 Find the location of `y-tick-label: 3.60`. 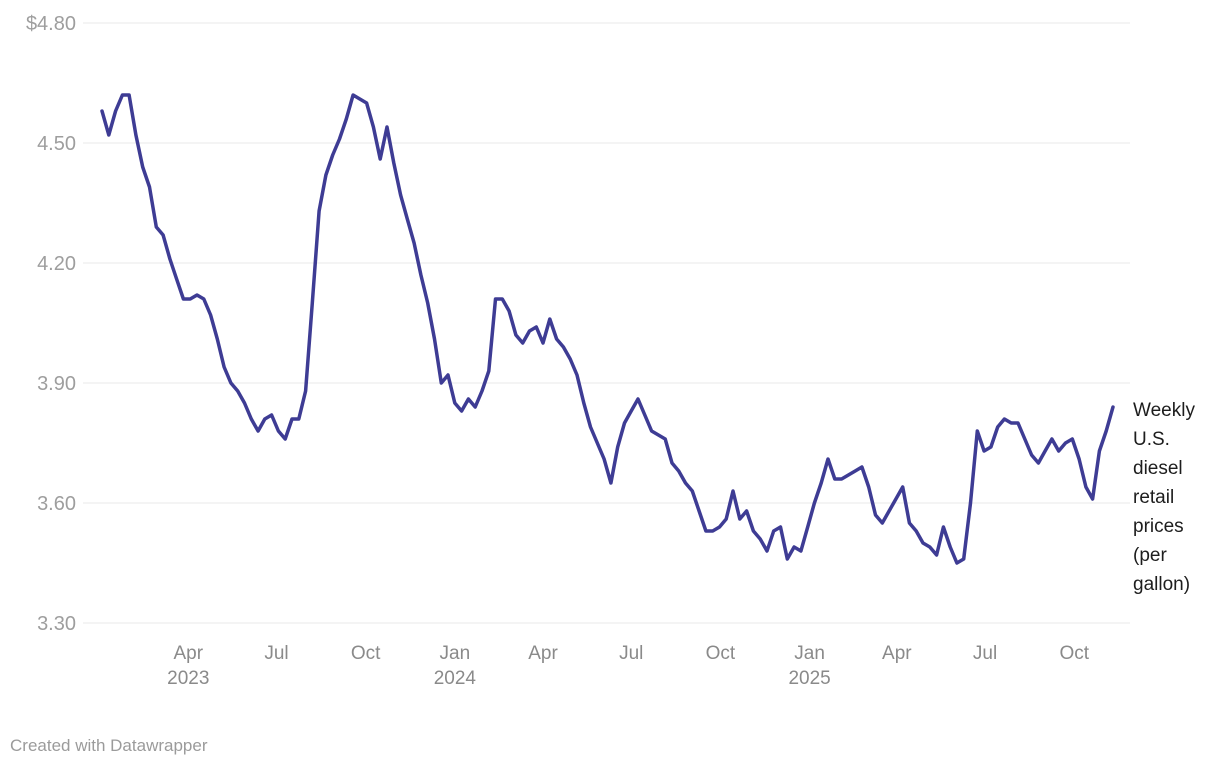

y-tick-label: 3.60 is located at coordinates (56, 504).